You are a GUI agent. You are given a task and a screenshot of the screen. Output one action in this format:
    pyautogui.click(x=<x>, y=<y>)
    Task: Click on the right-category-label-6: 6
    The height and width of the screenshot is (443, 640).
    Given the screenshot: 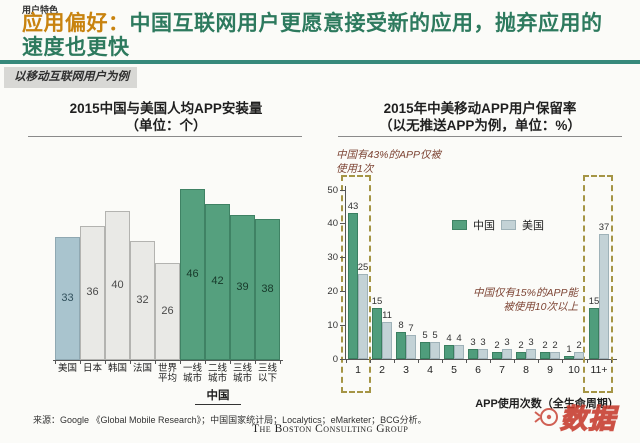 What is the action you would take?
    pyautogui.click(x=478, y=370)
    